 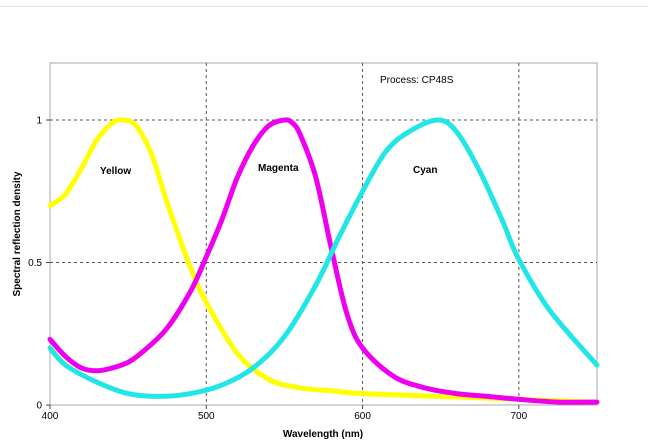 What do you see at coordinates (115, 171) in the screenshot?
I see `series-label-yellow: Yellow` at bounding box center [115, 171].